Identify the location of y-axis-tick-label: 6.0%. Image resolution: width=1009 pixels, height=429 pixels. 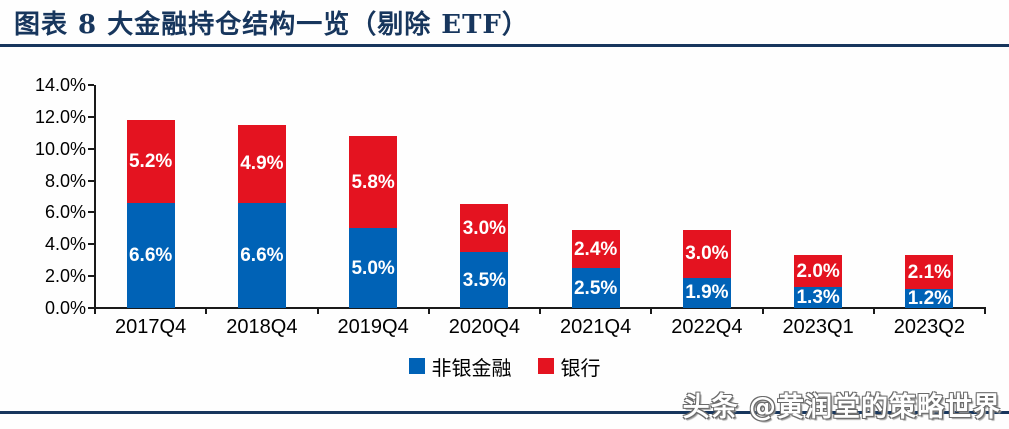
(65, 212).